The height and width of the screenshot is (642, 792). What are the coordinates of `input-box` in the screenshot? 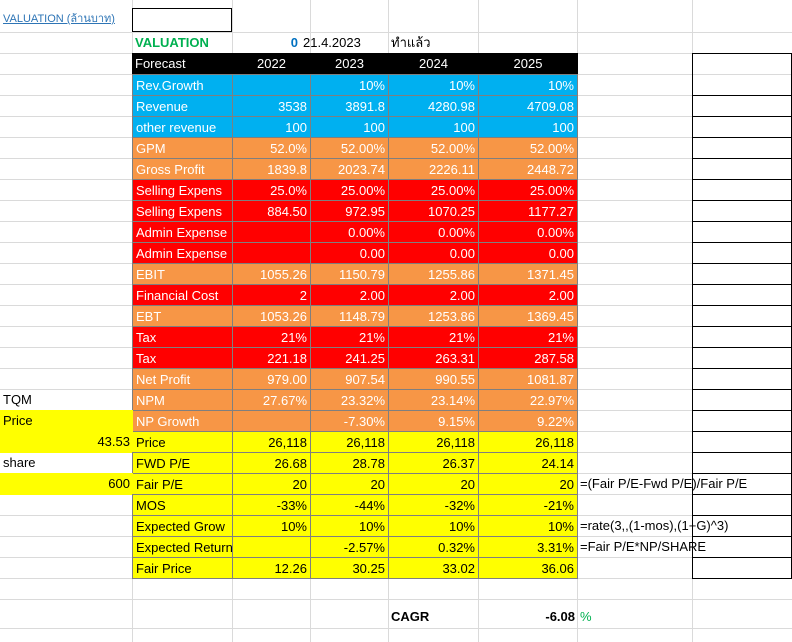 It's located at (182, 20).